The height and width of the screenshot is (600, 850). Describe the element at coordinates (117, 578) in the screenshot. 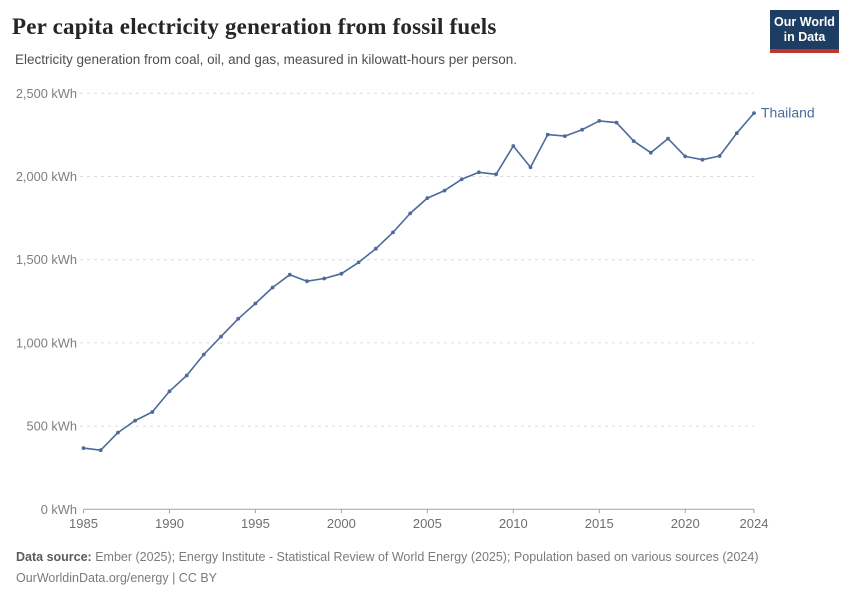

I see `license-line: OurWorldinData.org/energy | CC BY` at that location.